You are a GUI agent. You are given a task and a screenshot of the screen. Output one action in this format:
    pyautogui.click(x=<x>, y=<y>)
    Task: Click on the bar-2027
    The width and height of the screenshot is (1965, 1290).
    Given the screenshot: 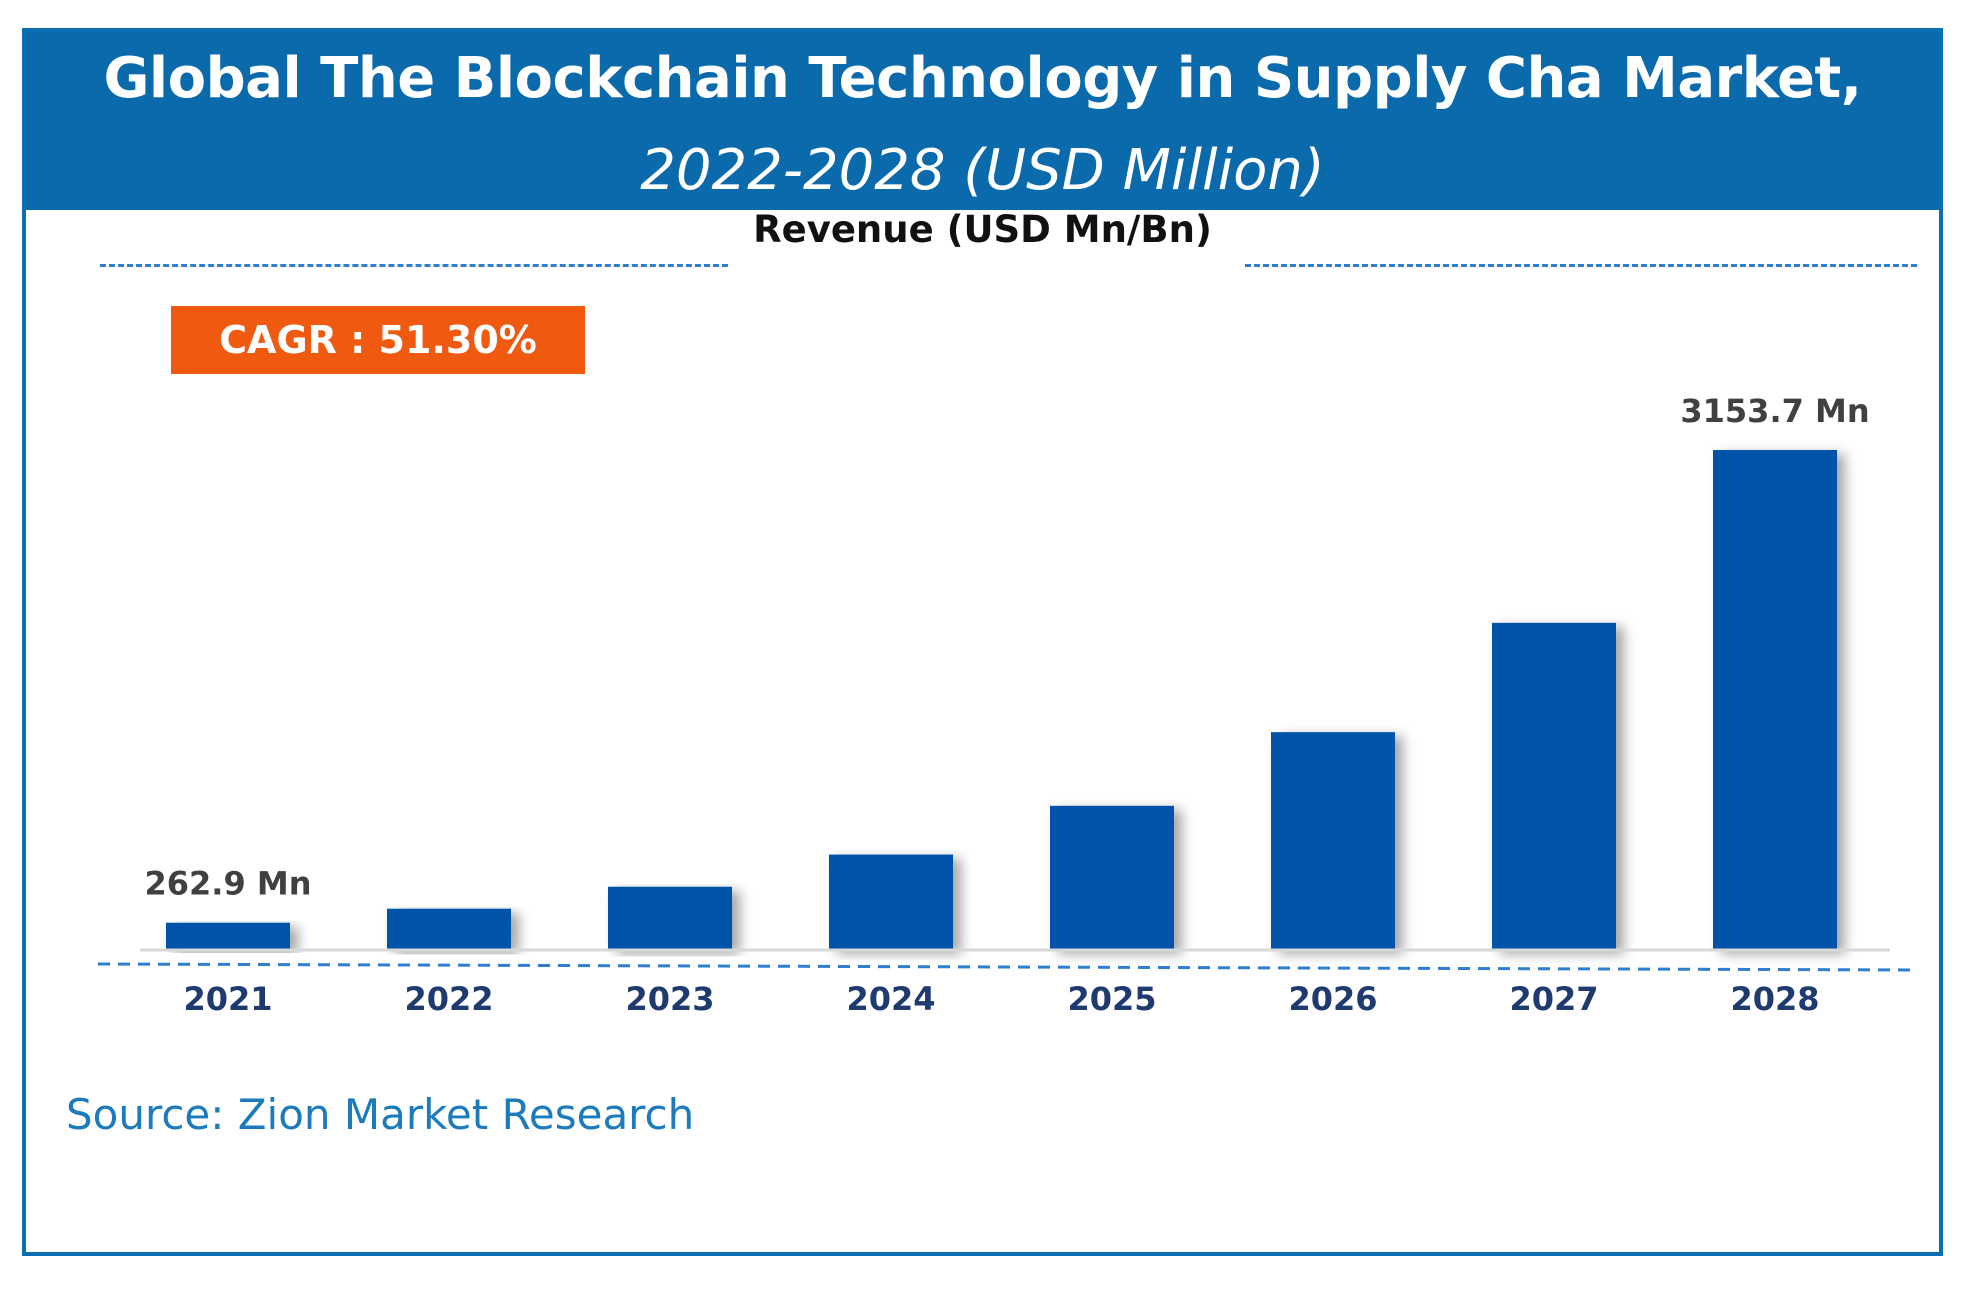 What is the action you would take?
    pyautogui.click(x=1554, y=786)
    